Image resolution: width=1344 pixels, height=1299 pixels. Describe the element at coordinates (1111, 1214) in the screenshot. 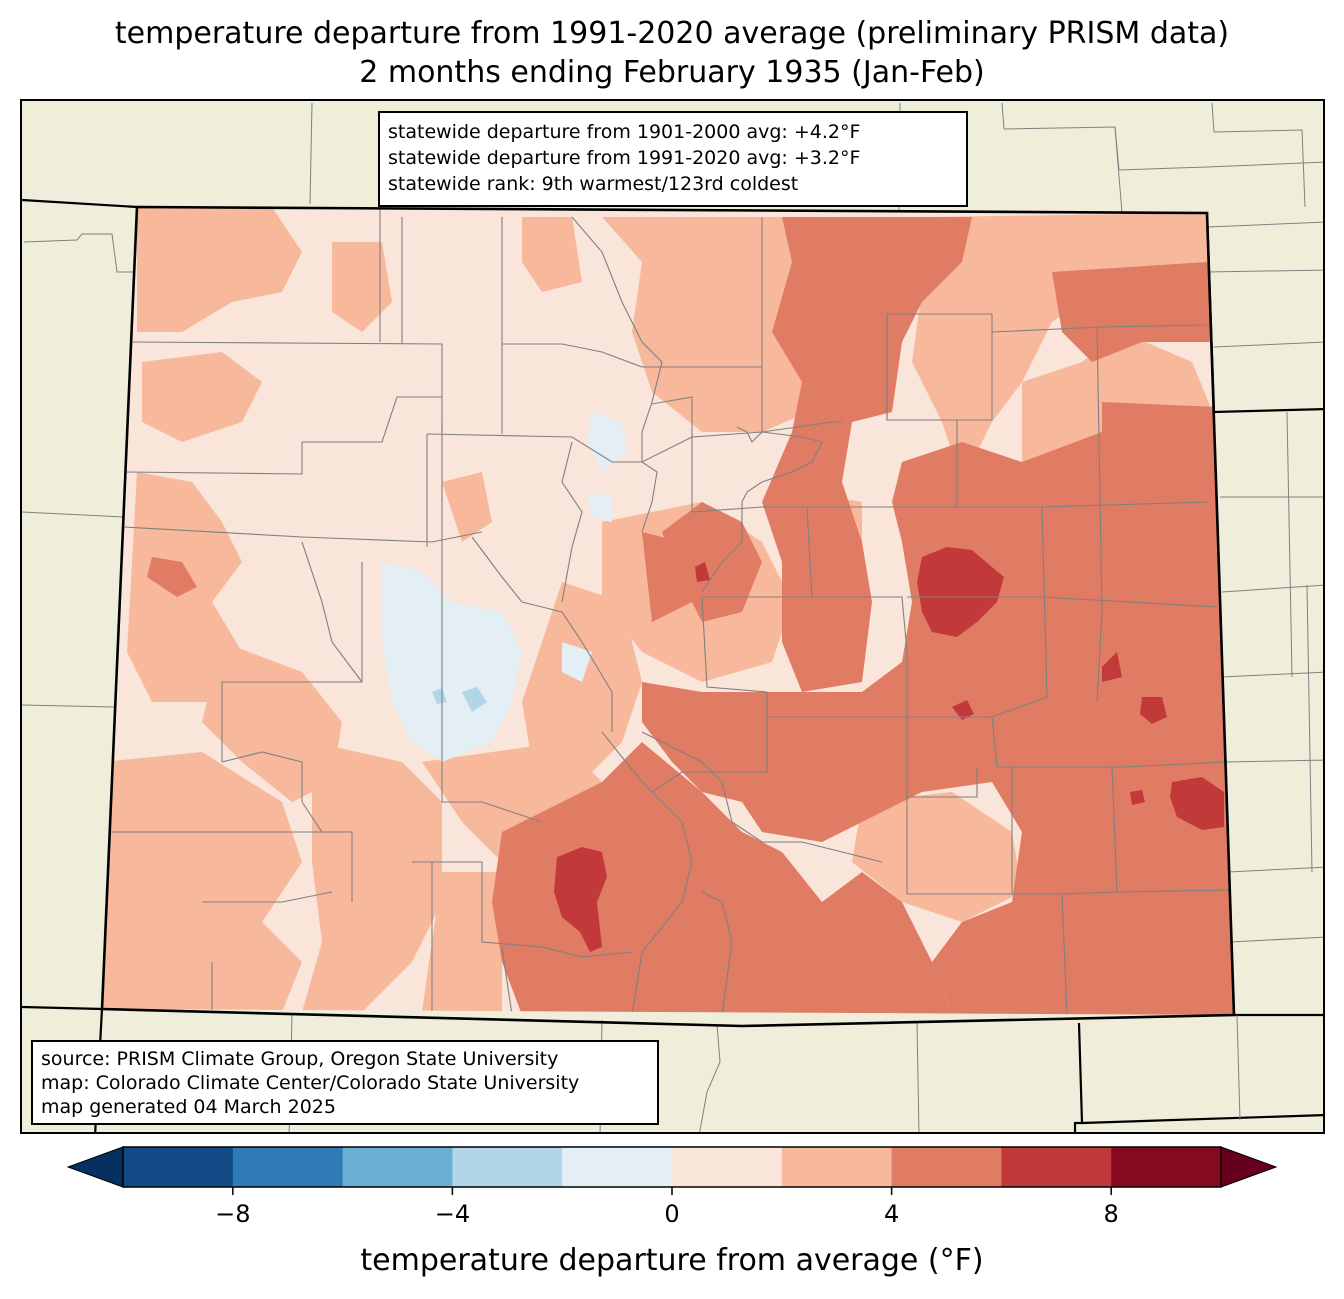

I see `colorbar-tick-label: 8` at that location.